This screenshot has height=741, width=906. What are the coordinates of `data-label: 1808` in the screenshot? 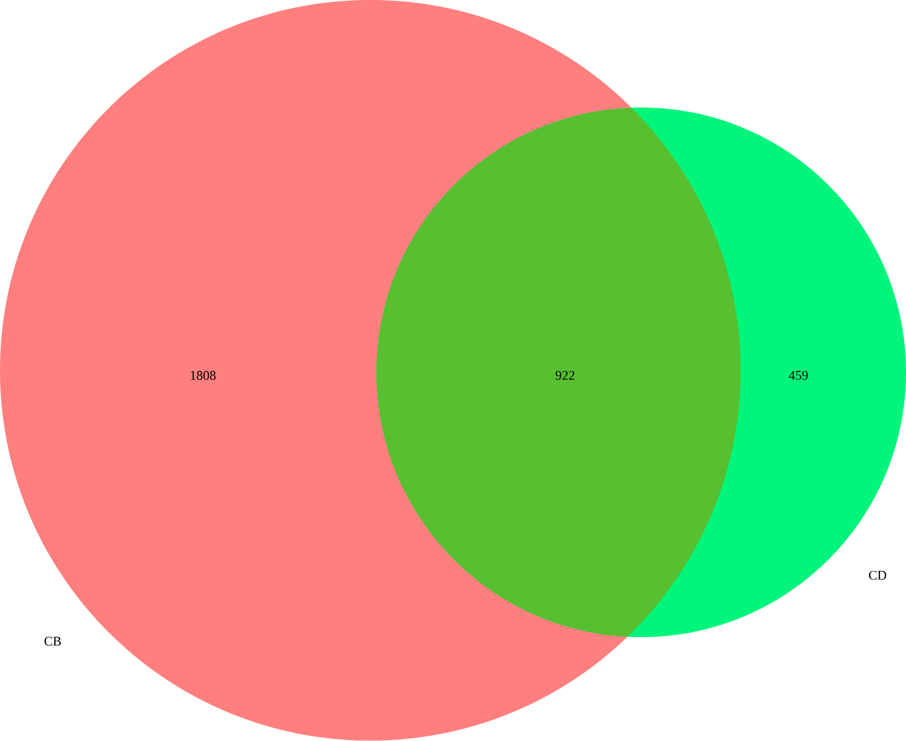 It's located at (203, 375).